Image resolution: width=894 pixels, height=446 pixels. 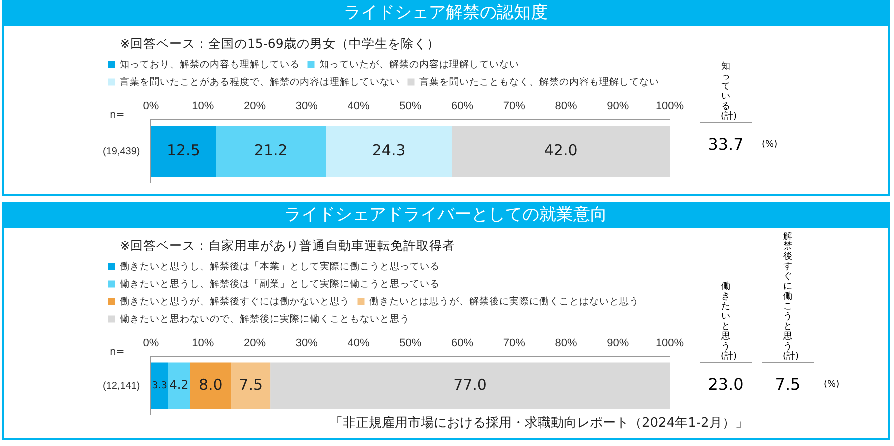 What do you see at coordinates (726, 384) in the screenshot?
I see `text: 23.0` at bounding box center [726, 384].